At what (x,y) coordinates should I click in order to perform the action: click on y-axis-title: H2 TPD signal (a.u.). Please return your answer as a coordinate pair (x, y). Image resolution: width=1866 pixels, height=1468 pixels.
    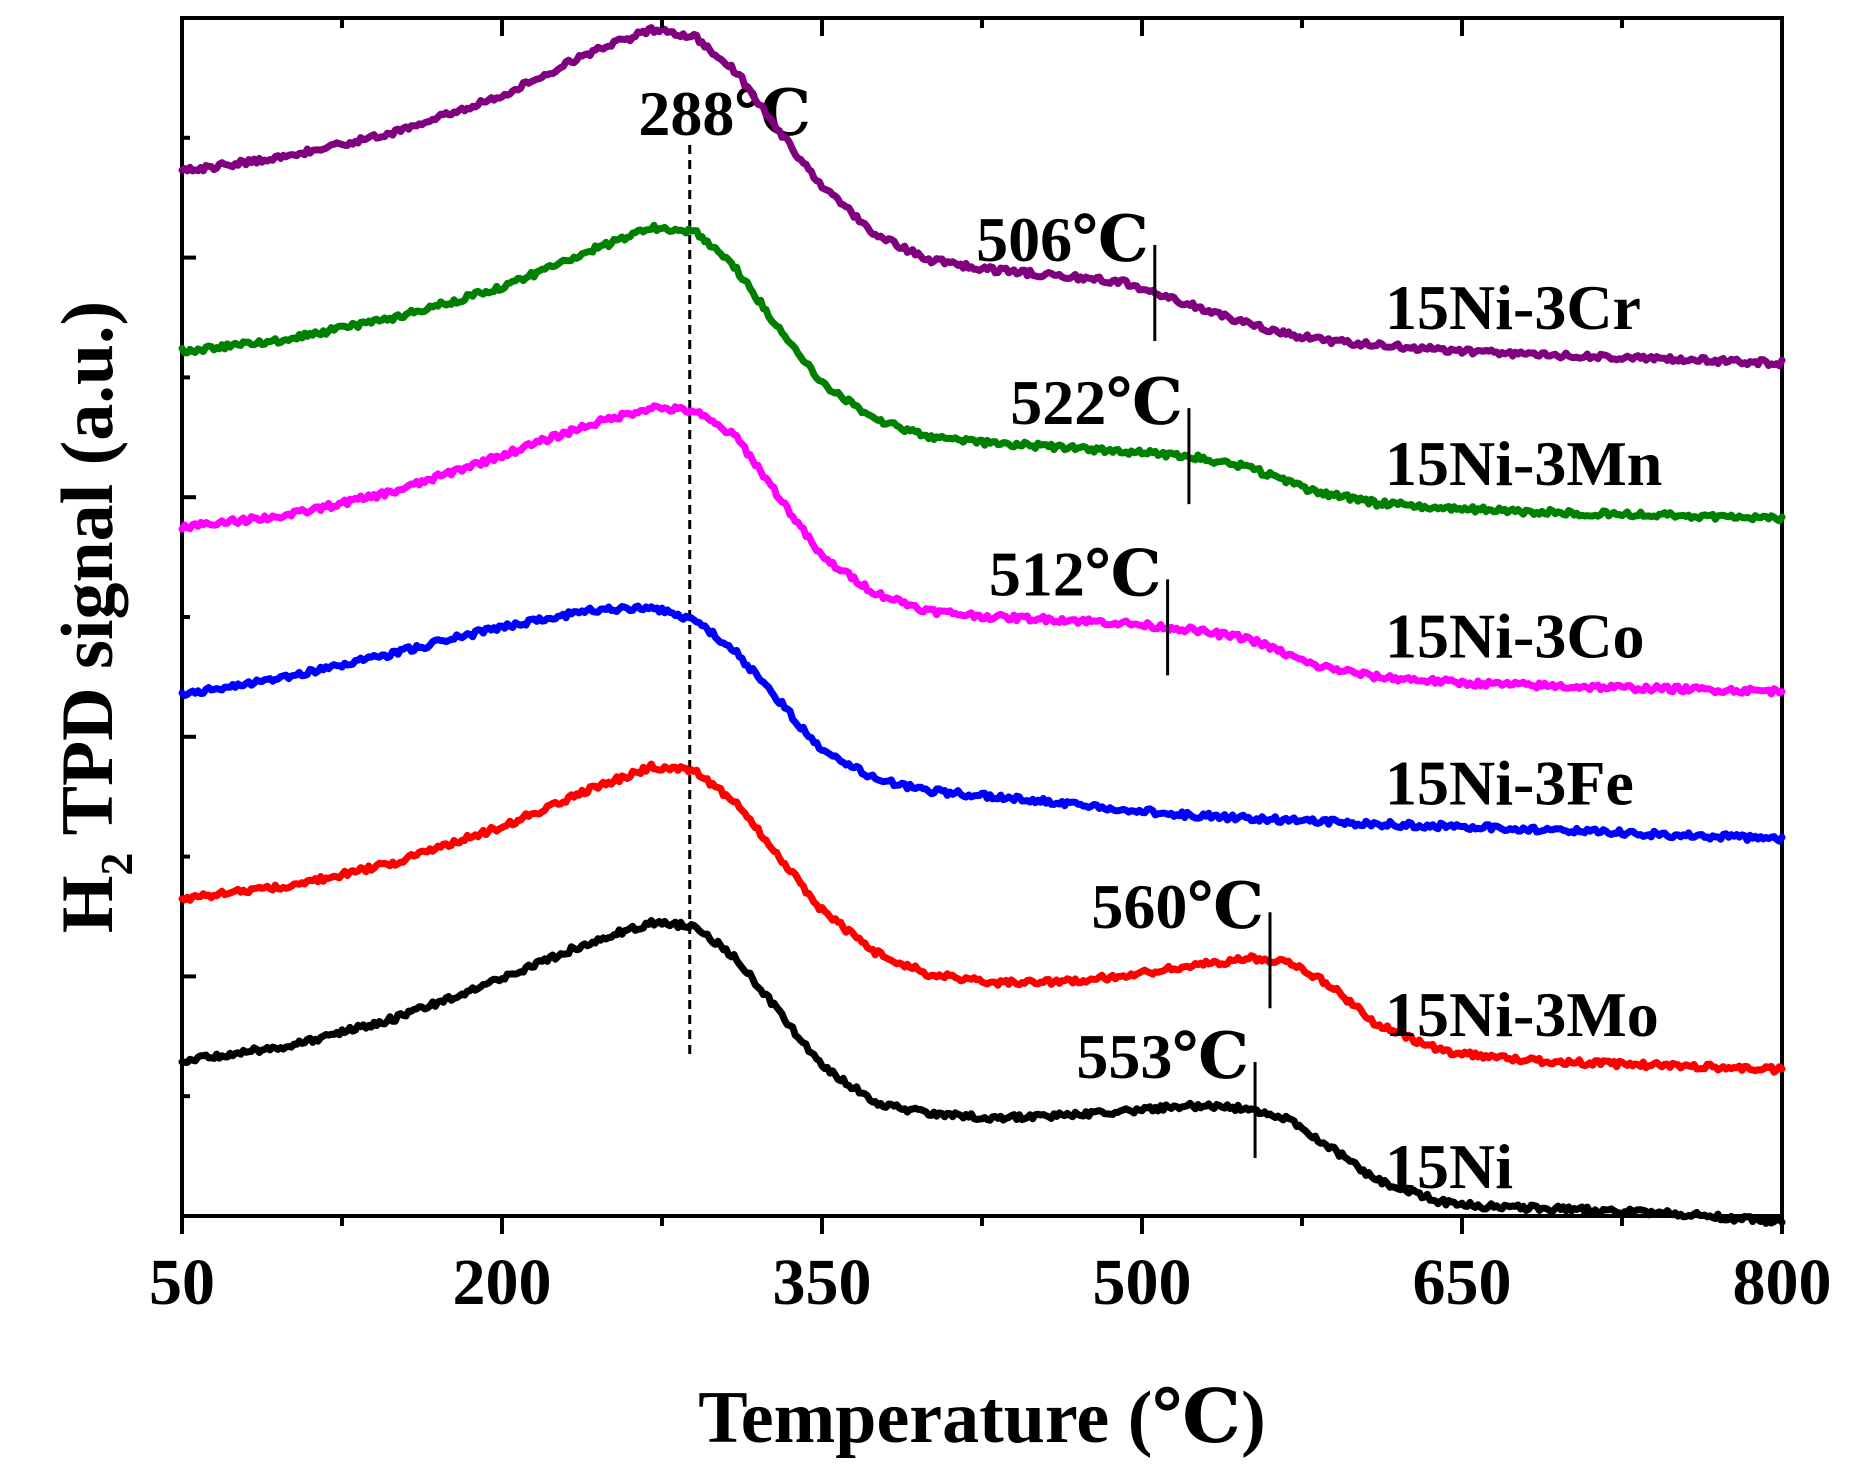
    Looking at the image, I should click on (94, 617).